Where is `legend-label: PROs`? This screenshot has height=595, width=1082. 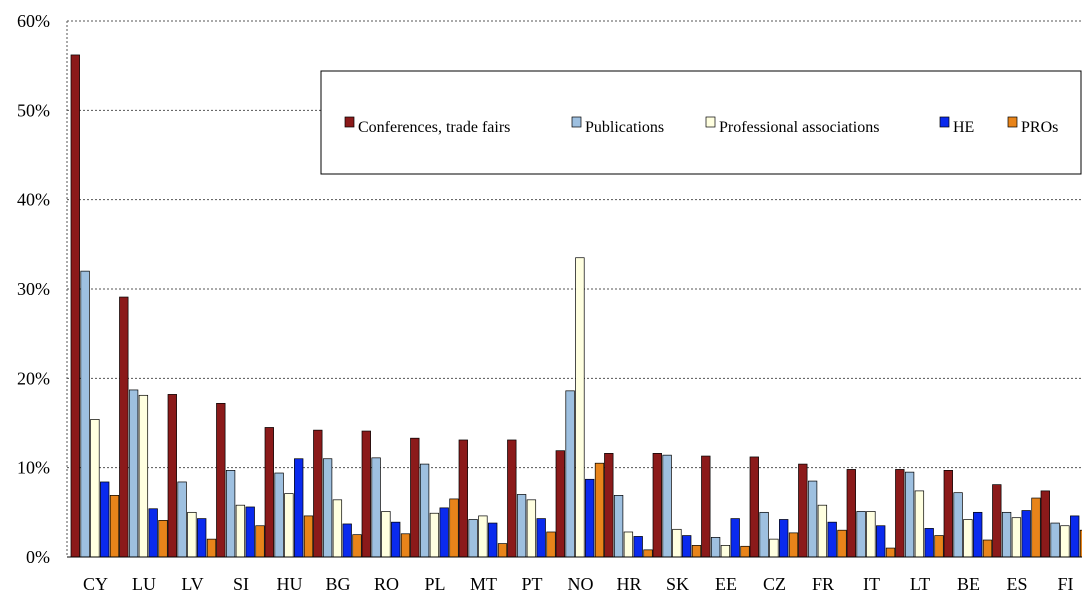 legend-label: PROs is located at coordinates (1039, 127).